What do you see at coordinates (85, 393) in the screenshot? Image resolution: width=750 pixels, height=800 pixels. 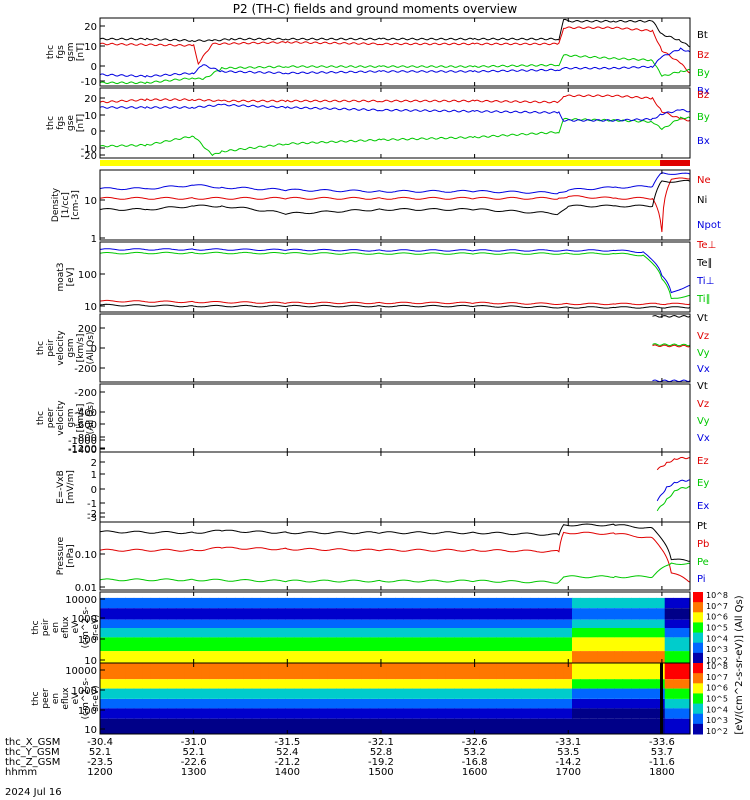 I see `y-tick-label: -200` at bounding box center [85, 393].